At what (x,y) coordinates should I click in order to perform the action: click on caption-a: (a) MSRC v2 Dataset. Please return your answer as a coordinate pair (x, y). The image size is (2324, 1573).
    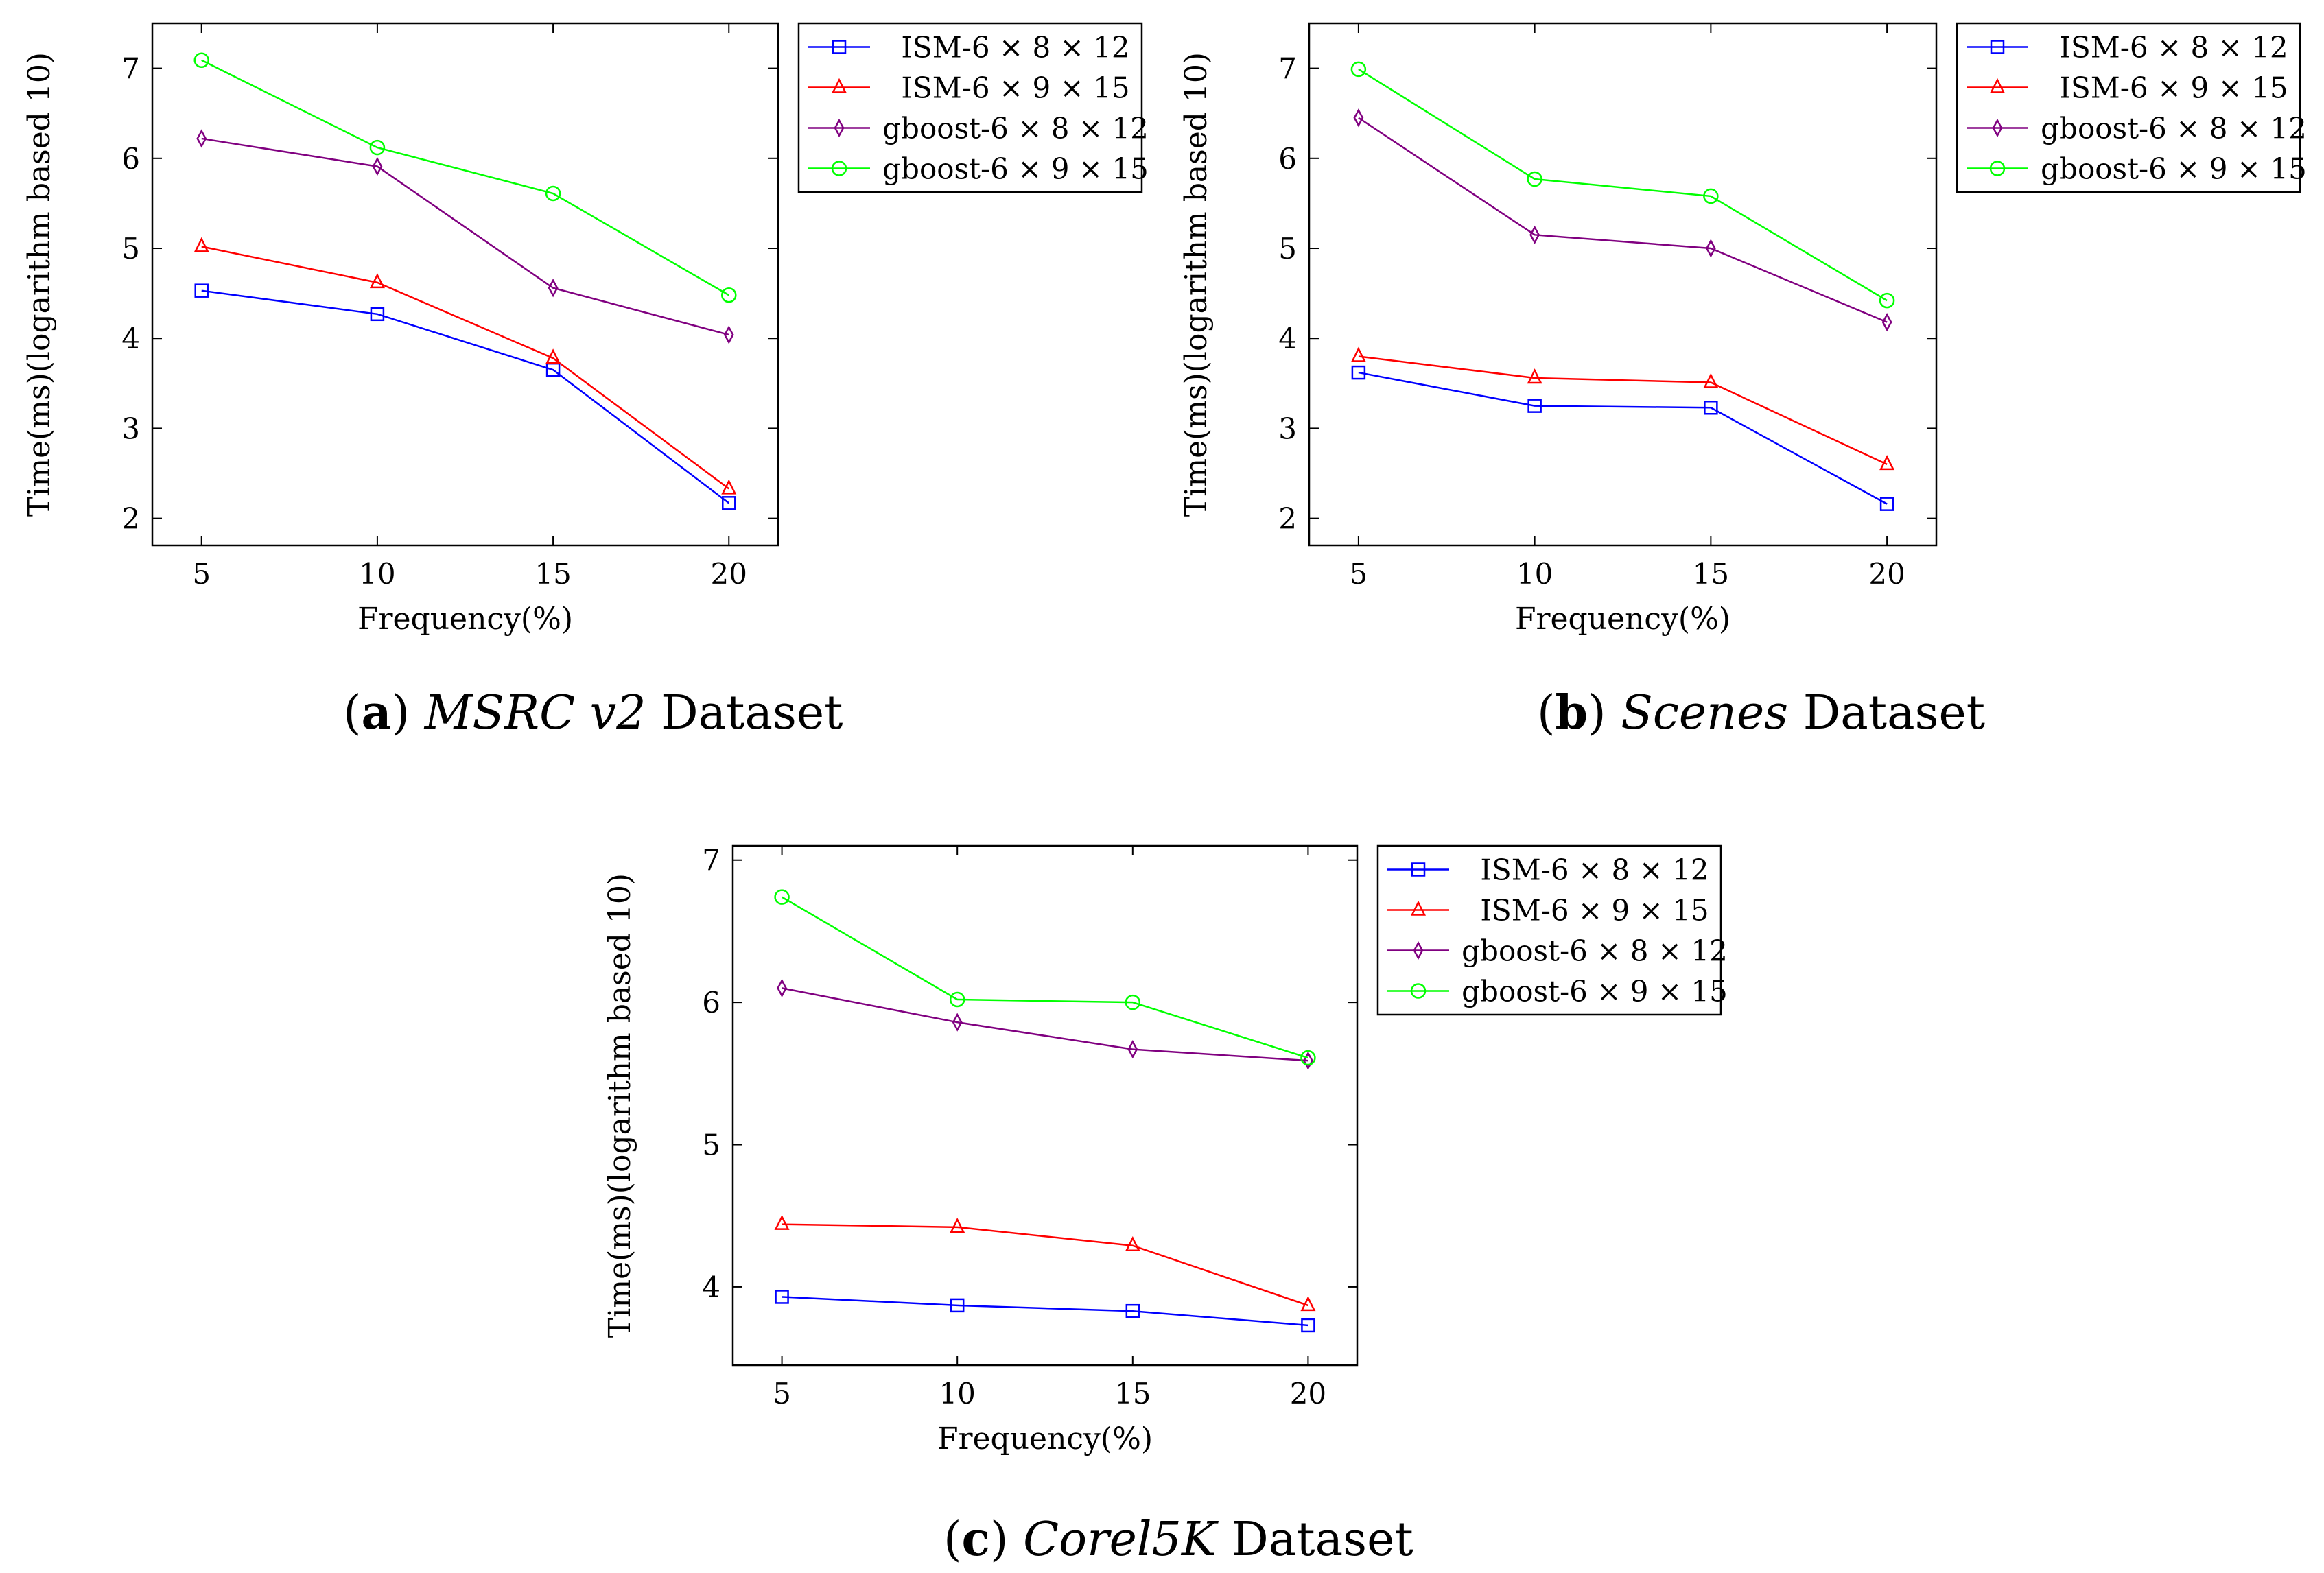
    Looking at the image, I should click on (593, 712).